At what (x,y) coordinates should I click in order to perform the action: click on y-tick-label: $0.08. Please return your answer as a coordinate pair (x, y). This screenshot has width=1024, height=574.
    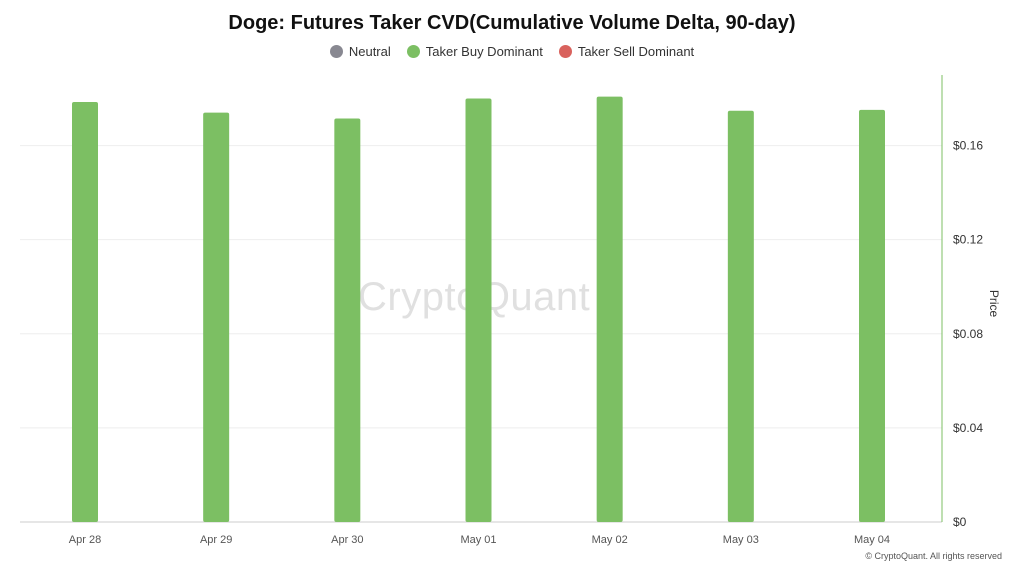
    Looking at the image, I should click on (968, 334).